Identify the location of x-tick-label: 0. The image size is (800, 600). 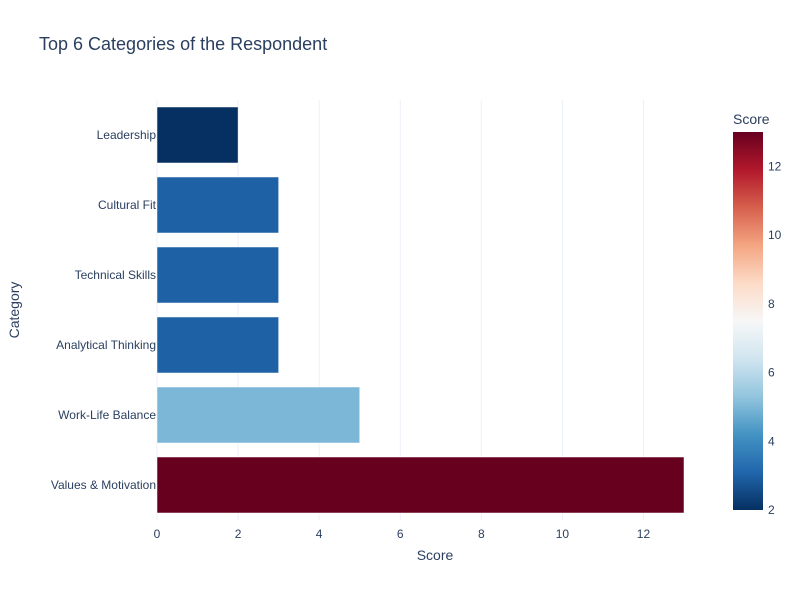
(157, 534).